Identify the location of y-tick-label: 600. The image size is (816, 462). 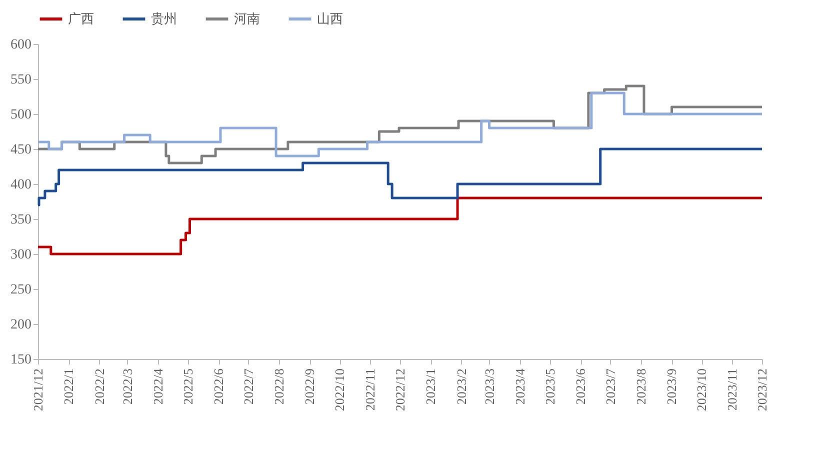
(21, 45).